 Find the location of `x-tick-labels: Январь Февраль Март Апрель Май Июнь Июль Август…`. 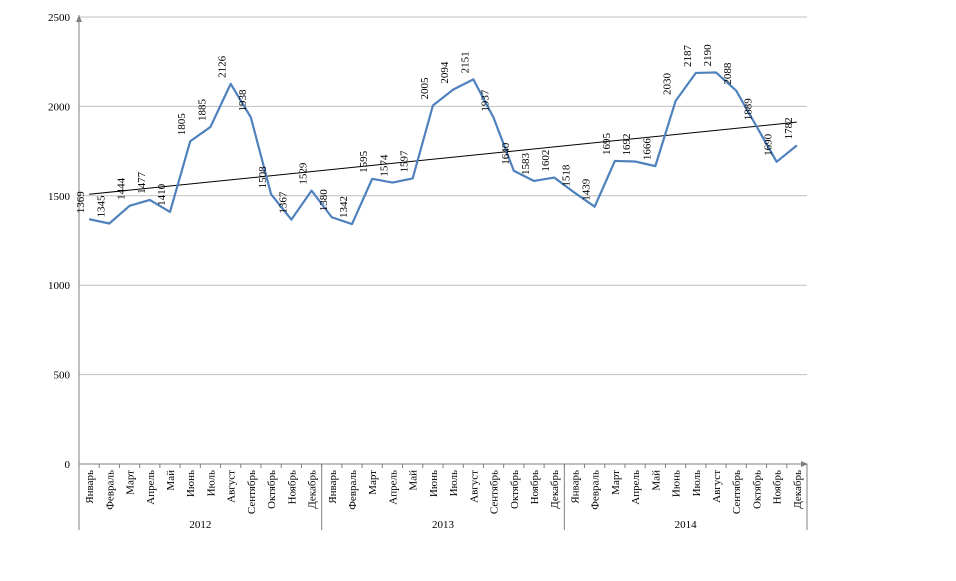

x-tick-labels: Январь Февраль Март Апрель Май Июнь Июль Август… is located at coordinates (444, 492).